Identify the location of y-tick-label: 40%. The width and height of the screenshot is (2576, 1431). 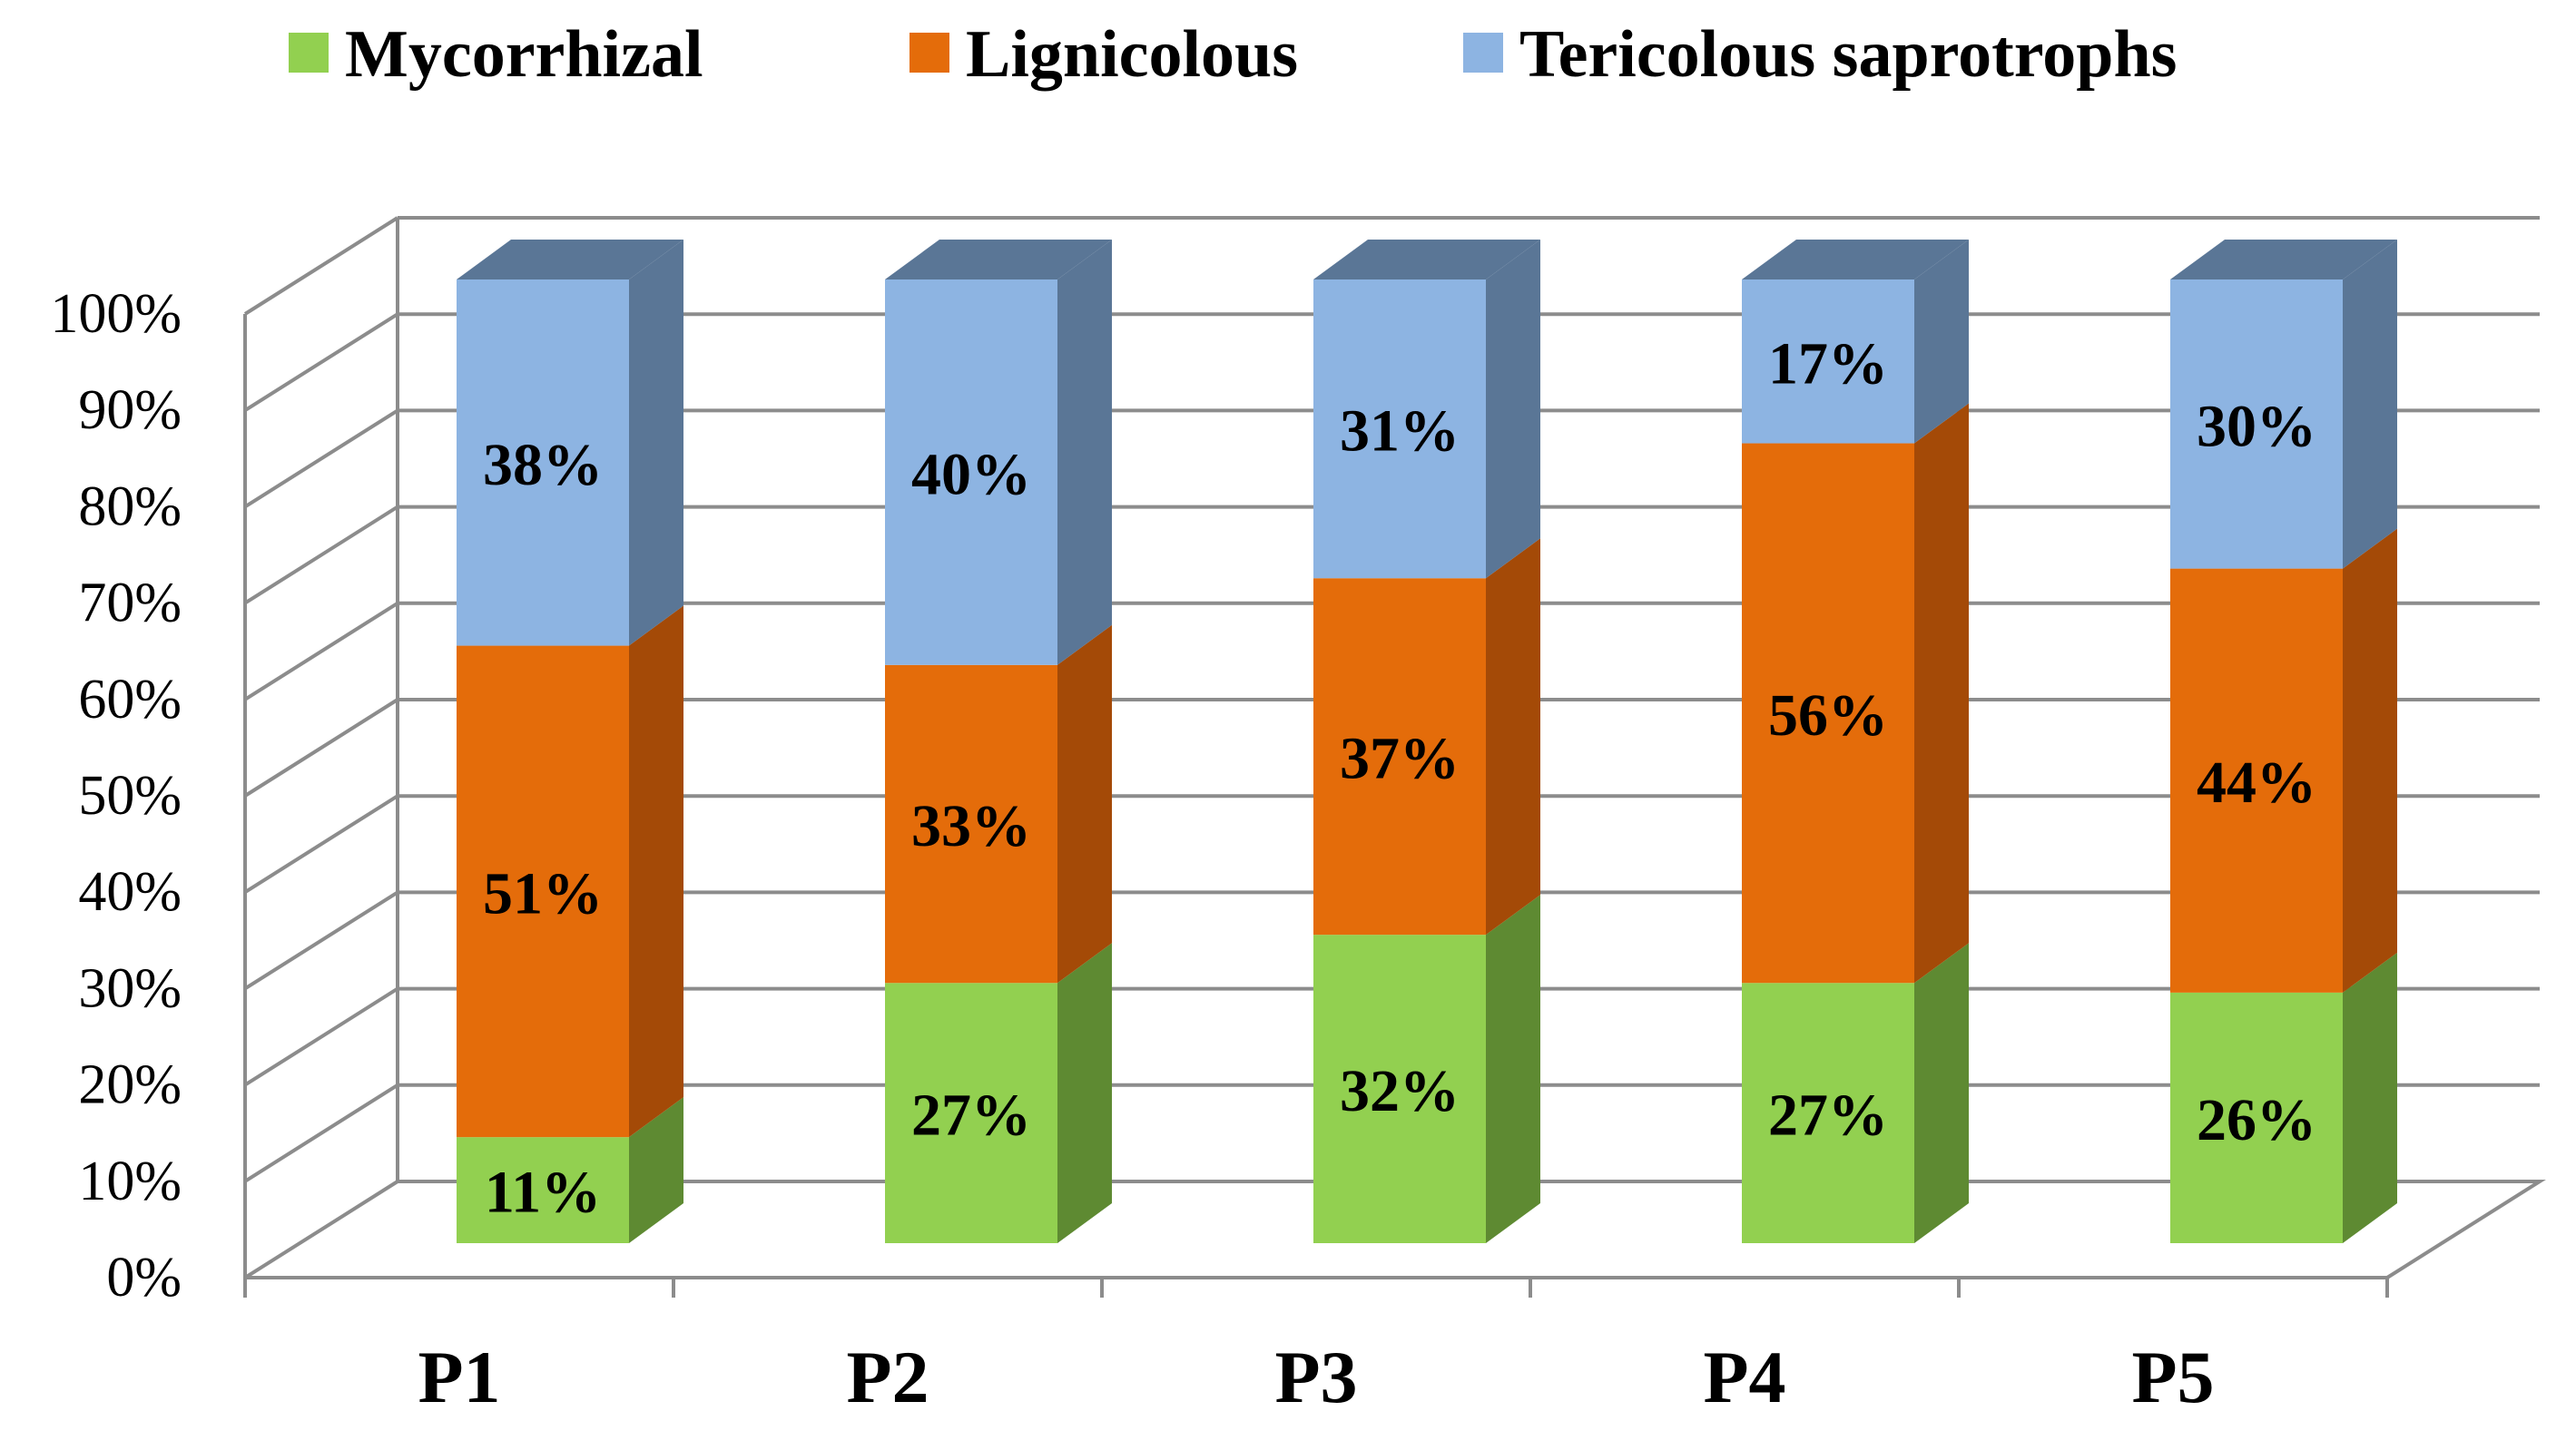
(130, 892).